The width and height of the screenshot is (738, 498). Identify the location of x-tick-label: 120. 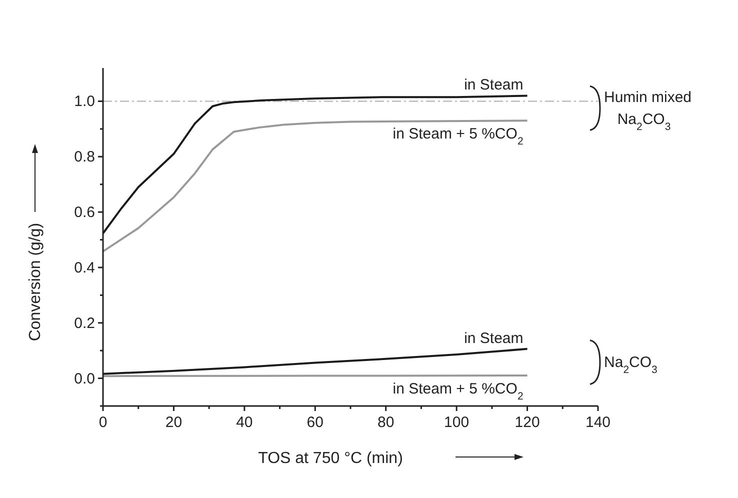
(527, 422).